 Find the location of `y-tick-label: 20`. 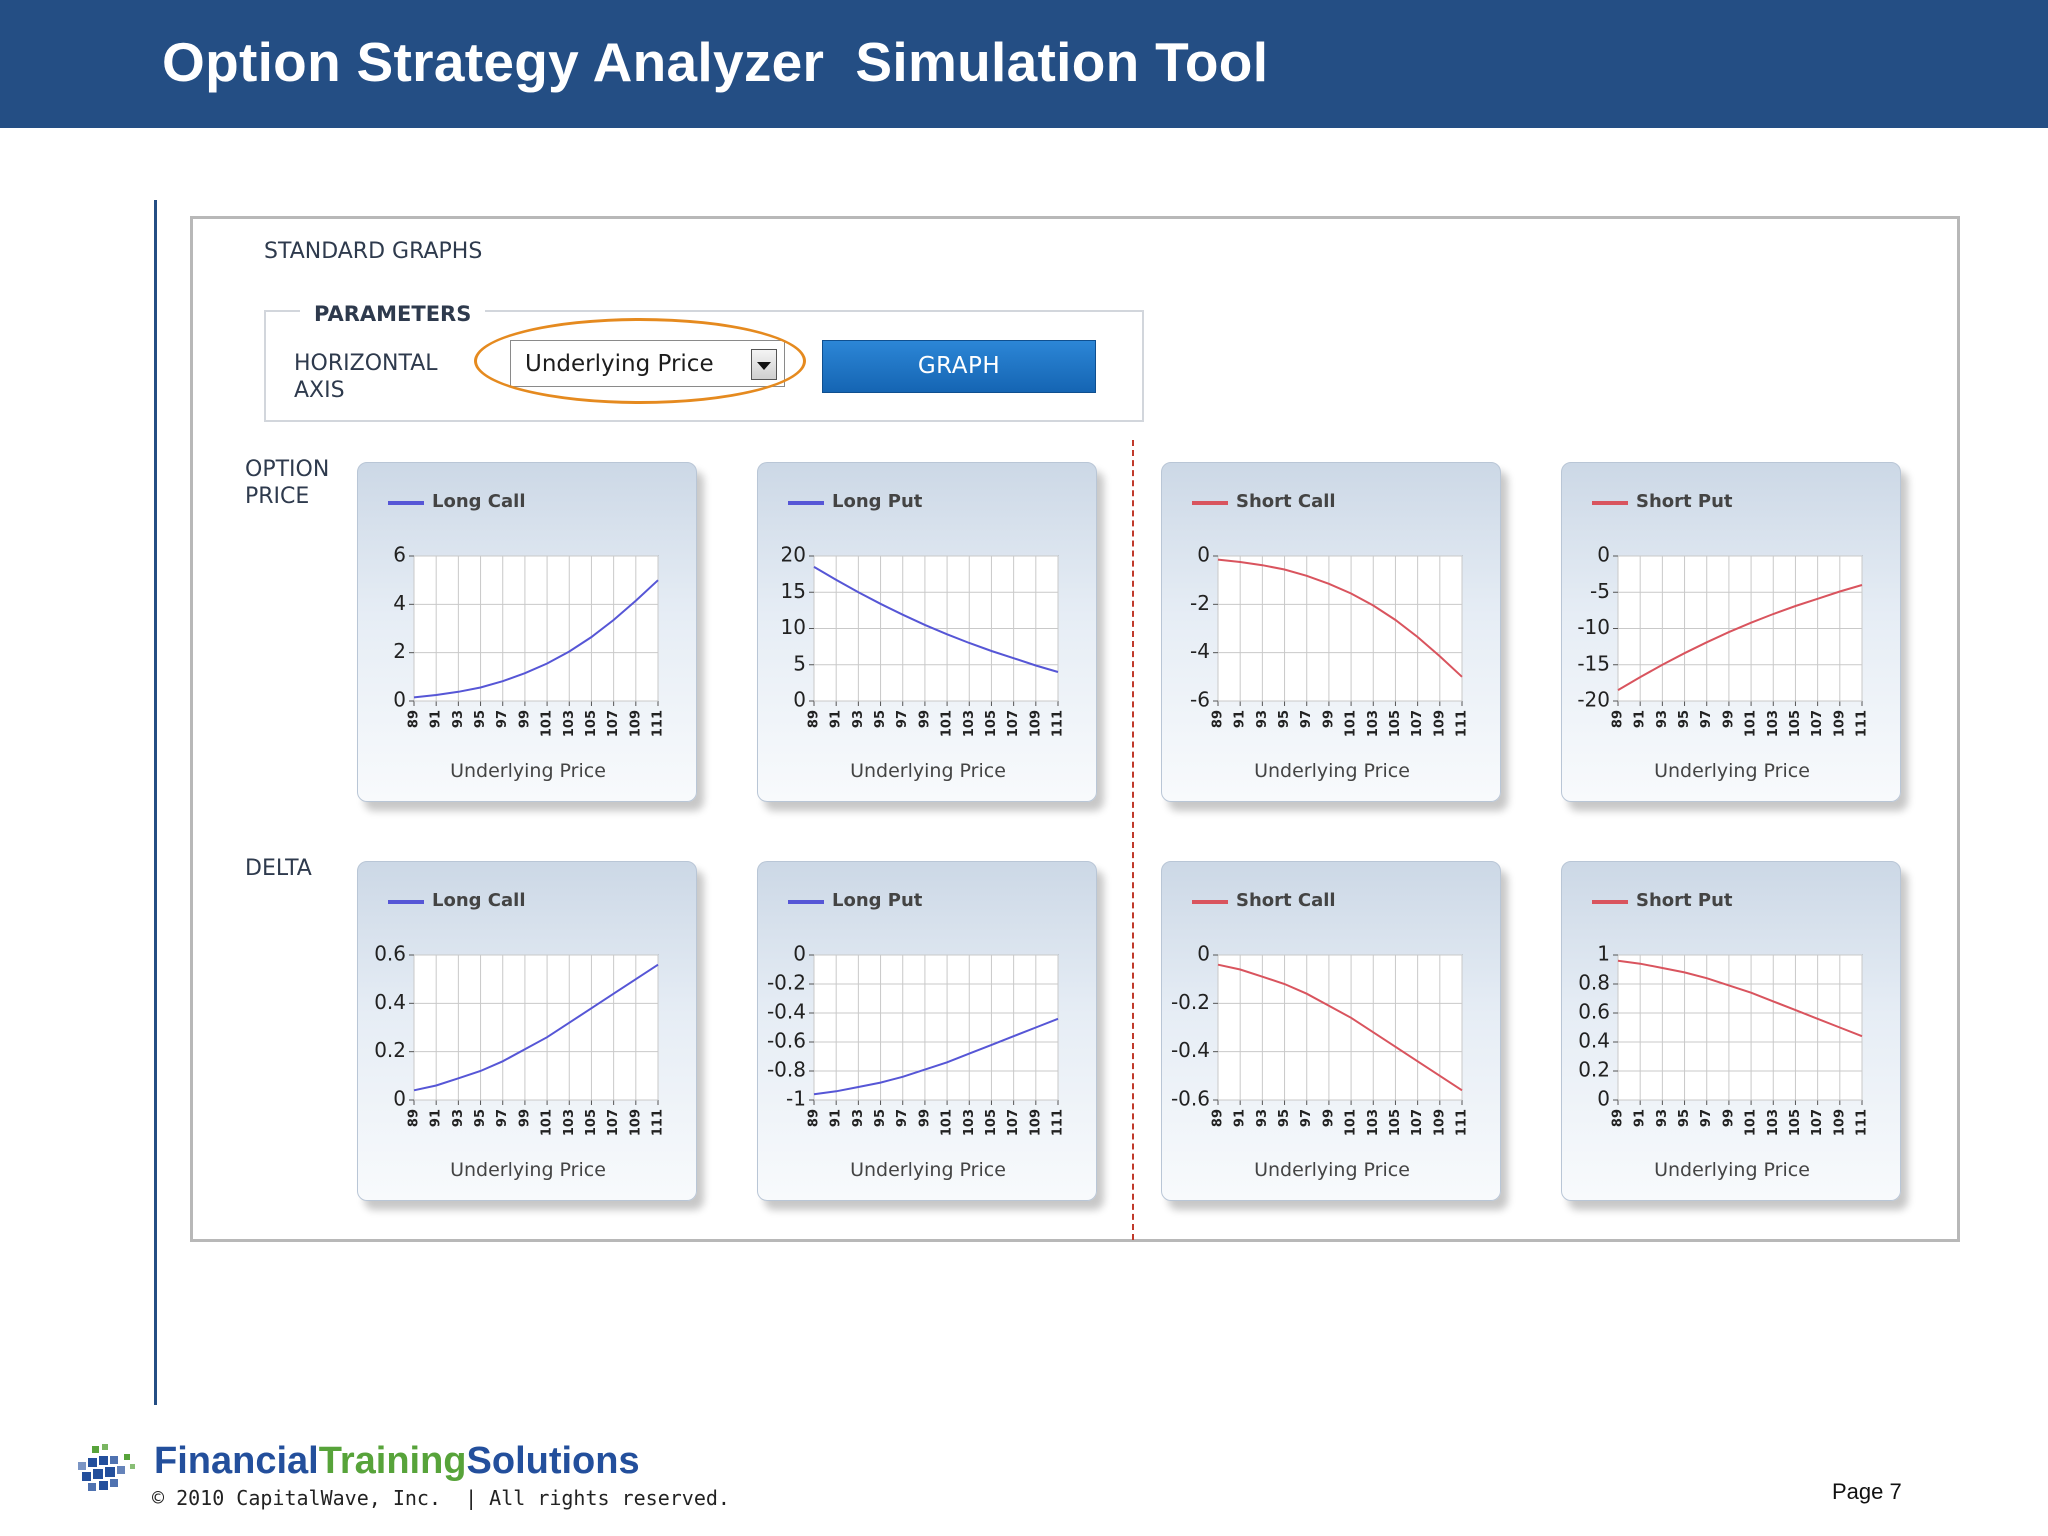

y-tick-label: 20 is located at coordinates (793, 555).